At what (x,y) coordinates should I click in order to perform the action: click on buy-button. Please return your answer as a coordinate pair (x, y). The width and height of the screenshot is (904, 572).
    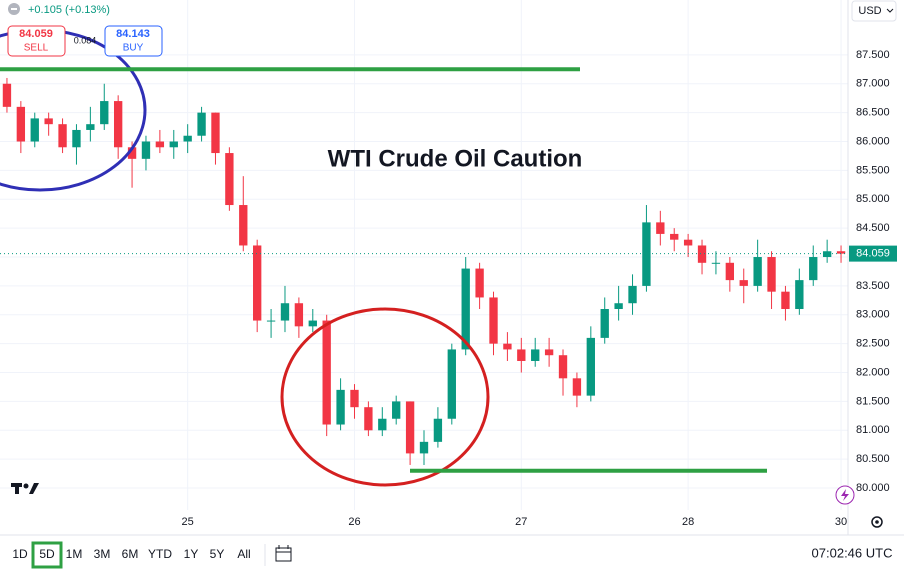
    Looking at the image, I should click on (133, 41).